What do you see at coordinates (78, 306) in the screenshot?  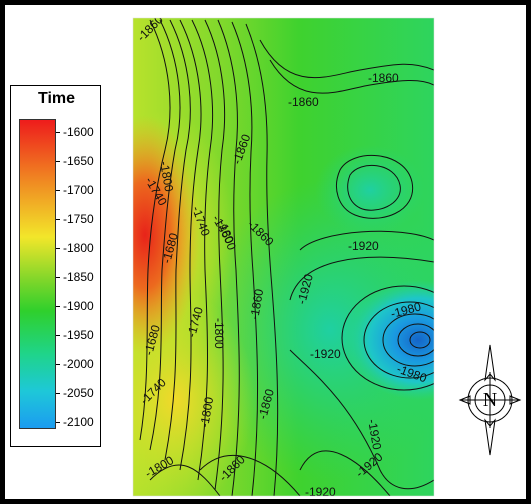 I see `legend-tick-label: -1900` at bounding box center [78, 306].